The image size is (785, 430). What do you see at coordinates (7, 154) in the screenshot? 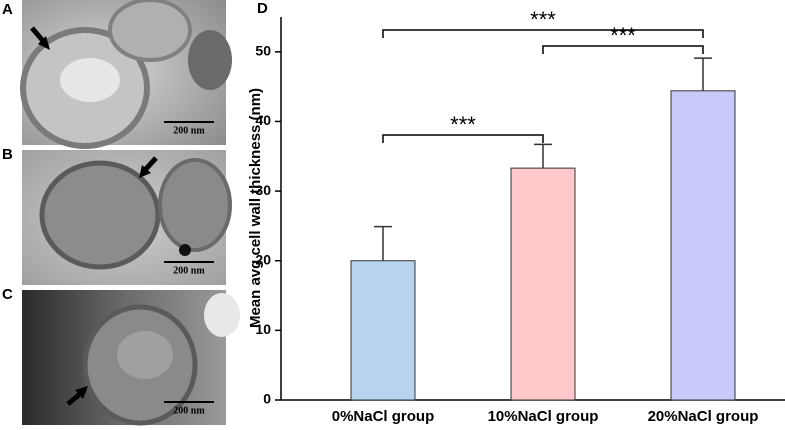
I see `panel-label: B` at bounding box center [7, 154].